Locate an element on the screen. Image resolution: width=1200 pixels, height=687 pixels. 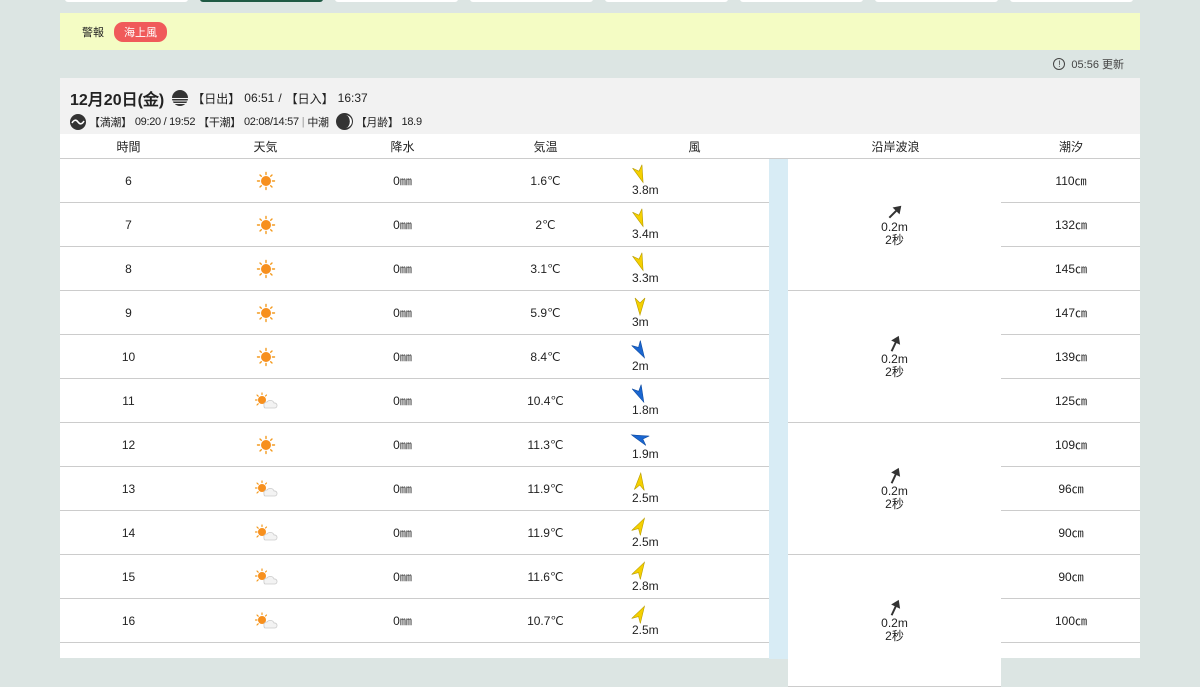
hour: 14 is located at coordinates (128, 532).